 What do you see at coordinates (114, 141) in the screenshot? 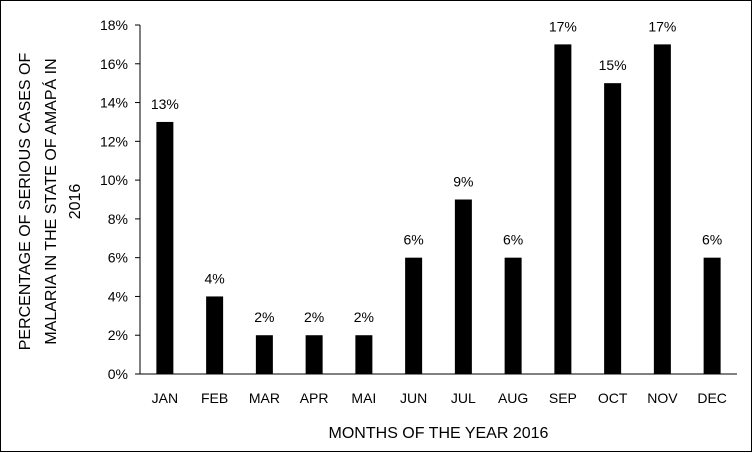
I see `y-tick-label: 12%` at bounding box center [114, 141].